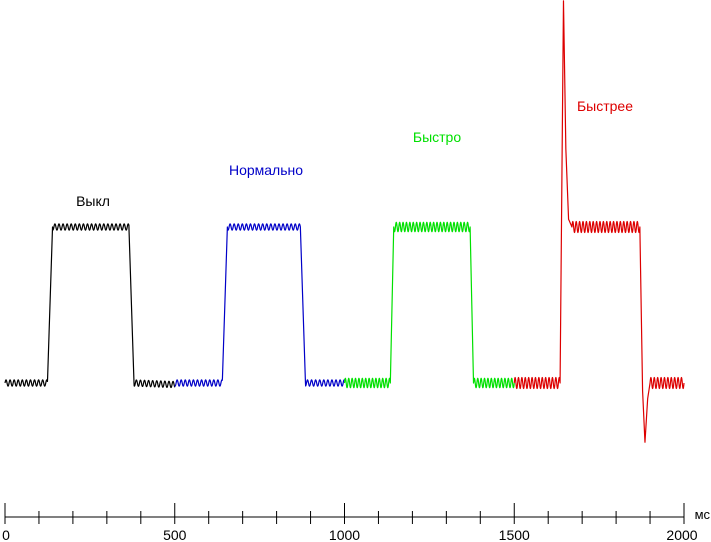 The height and width of the screenshot is (542, 711). I want to click on series-label: Выкл, so click(93, 201).